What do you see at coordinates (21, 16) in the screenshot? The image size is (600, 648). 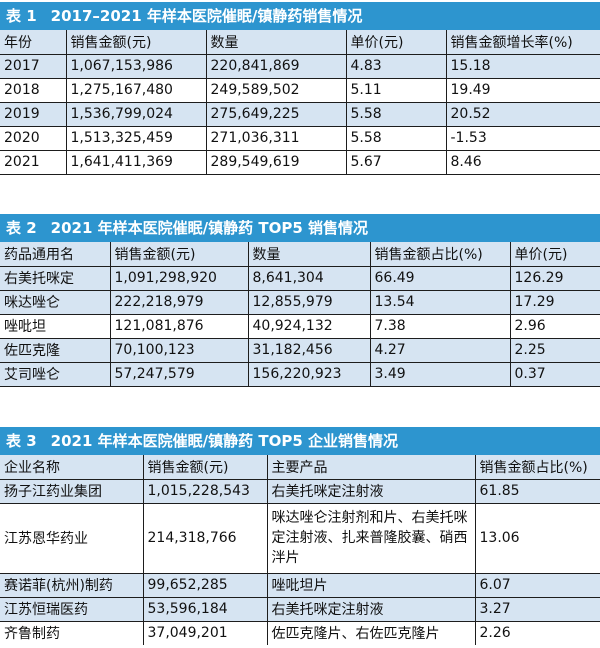 I see `table-1-number: 表 1` at bounding box center [21, 16].